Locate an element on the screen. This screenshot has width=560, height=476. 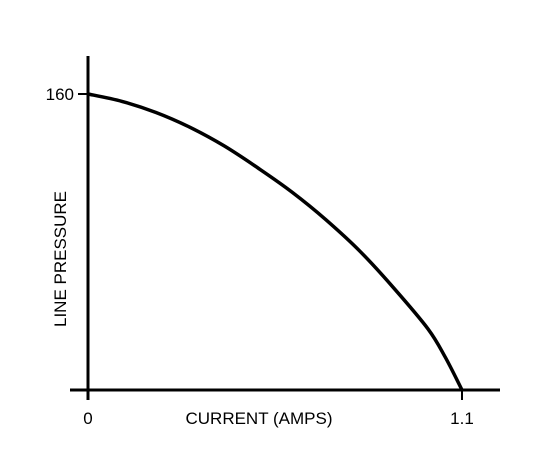
x-axis-title: CURRENT (AMPS) is located at coordinates (258, 418).